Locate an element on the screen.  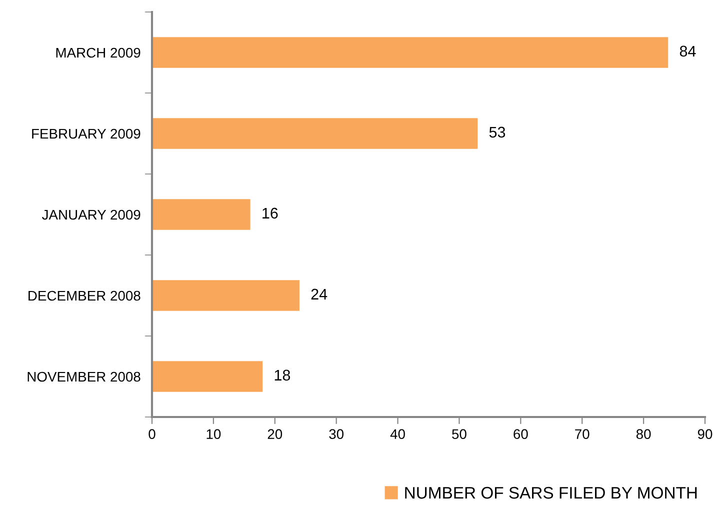
x-tick-label: 10 is located at coordinates (213, 434).